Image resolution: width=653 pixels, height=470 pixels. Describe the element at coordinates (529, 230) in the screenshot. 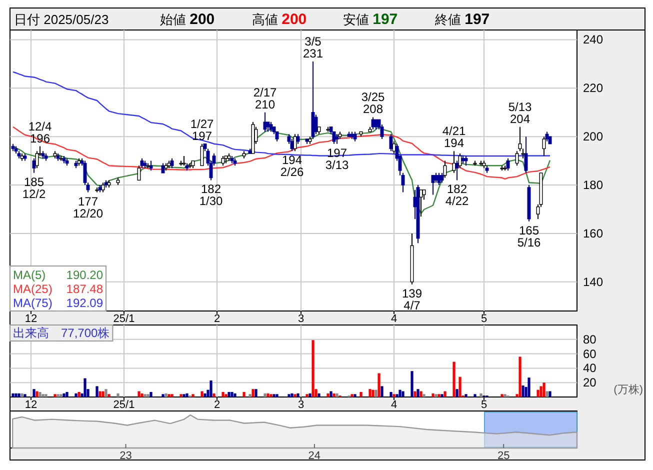

I see `annotation: 165` at that location.